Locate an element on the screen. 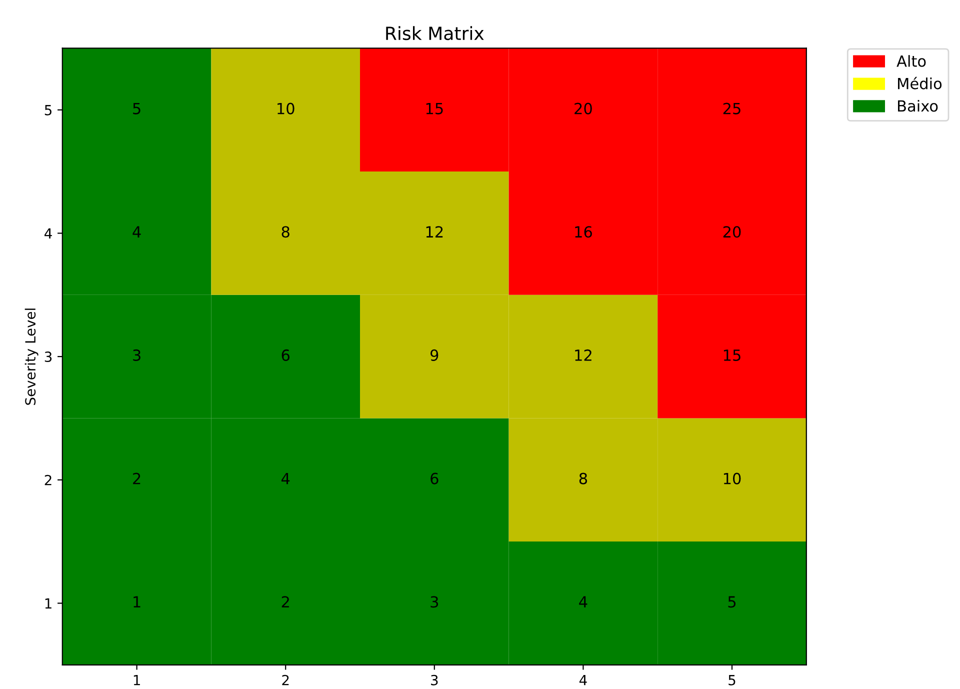 The height and width of the screenshot is (689, 960). x-tick-label: 4 is located at coordinates (583, 680).